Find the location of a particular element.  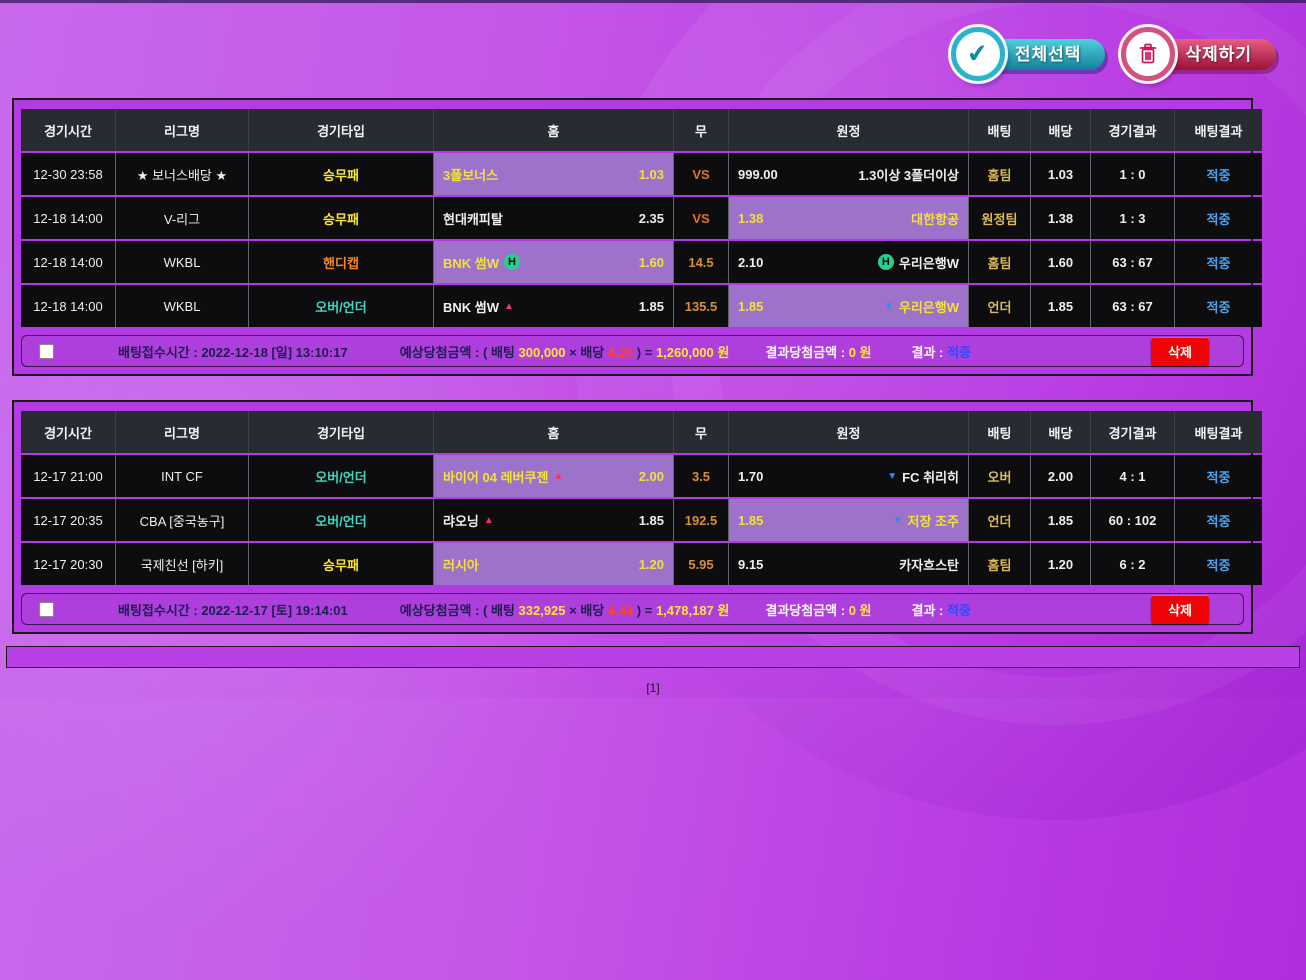

team-name: 1.3이상 3폴더이상 is located at coordinates (908, 174).